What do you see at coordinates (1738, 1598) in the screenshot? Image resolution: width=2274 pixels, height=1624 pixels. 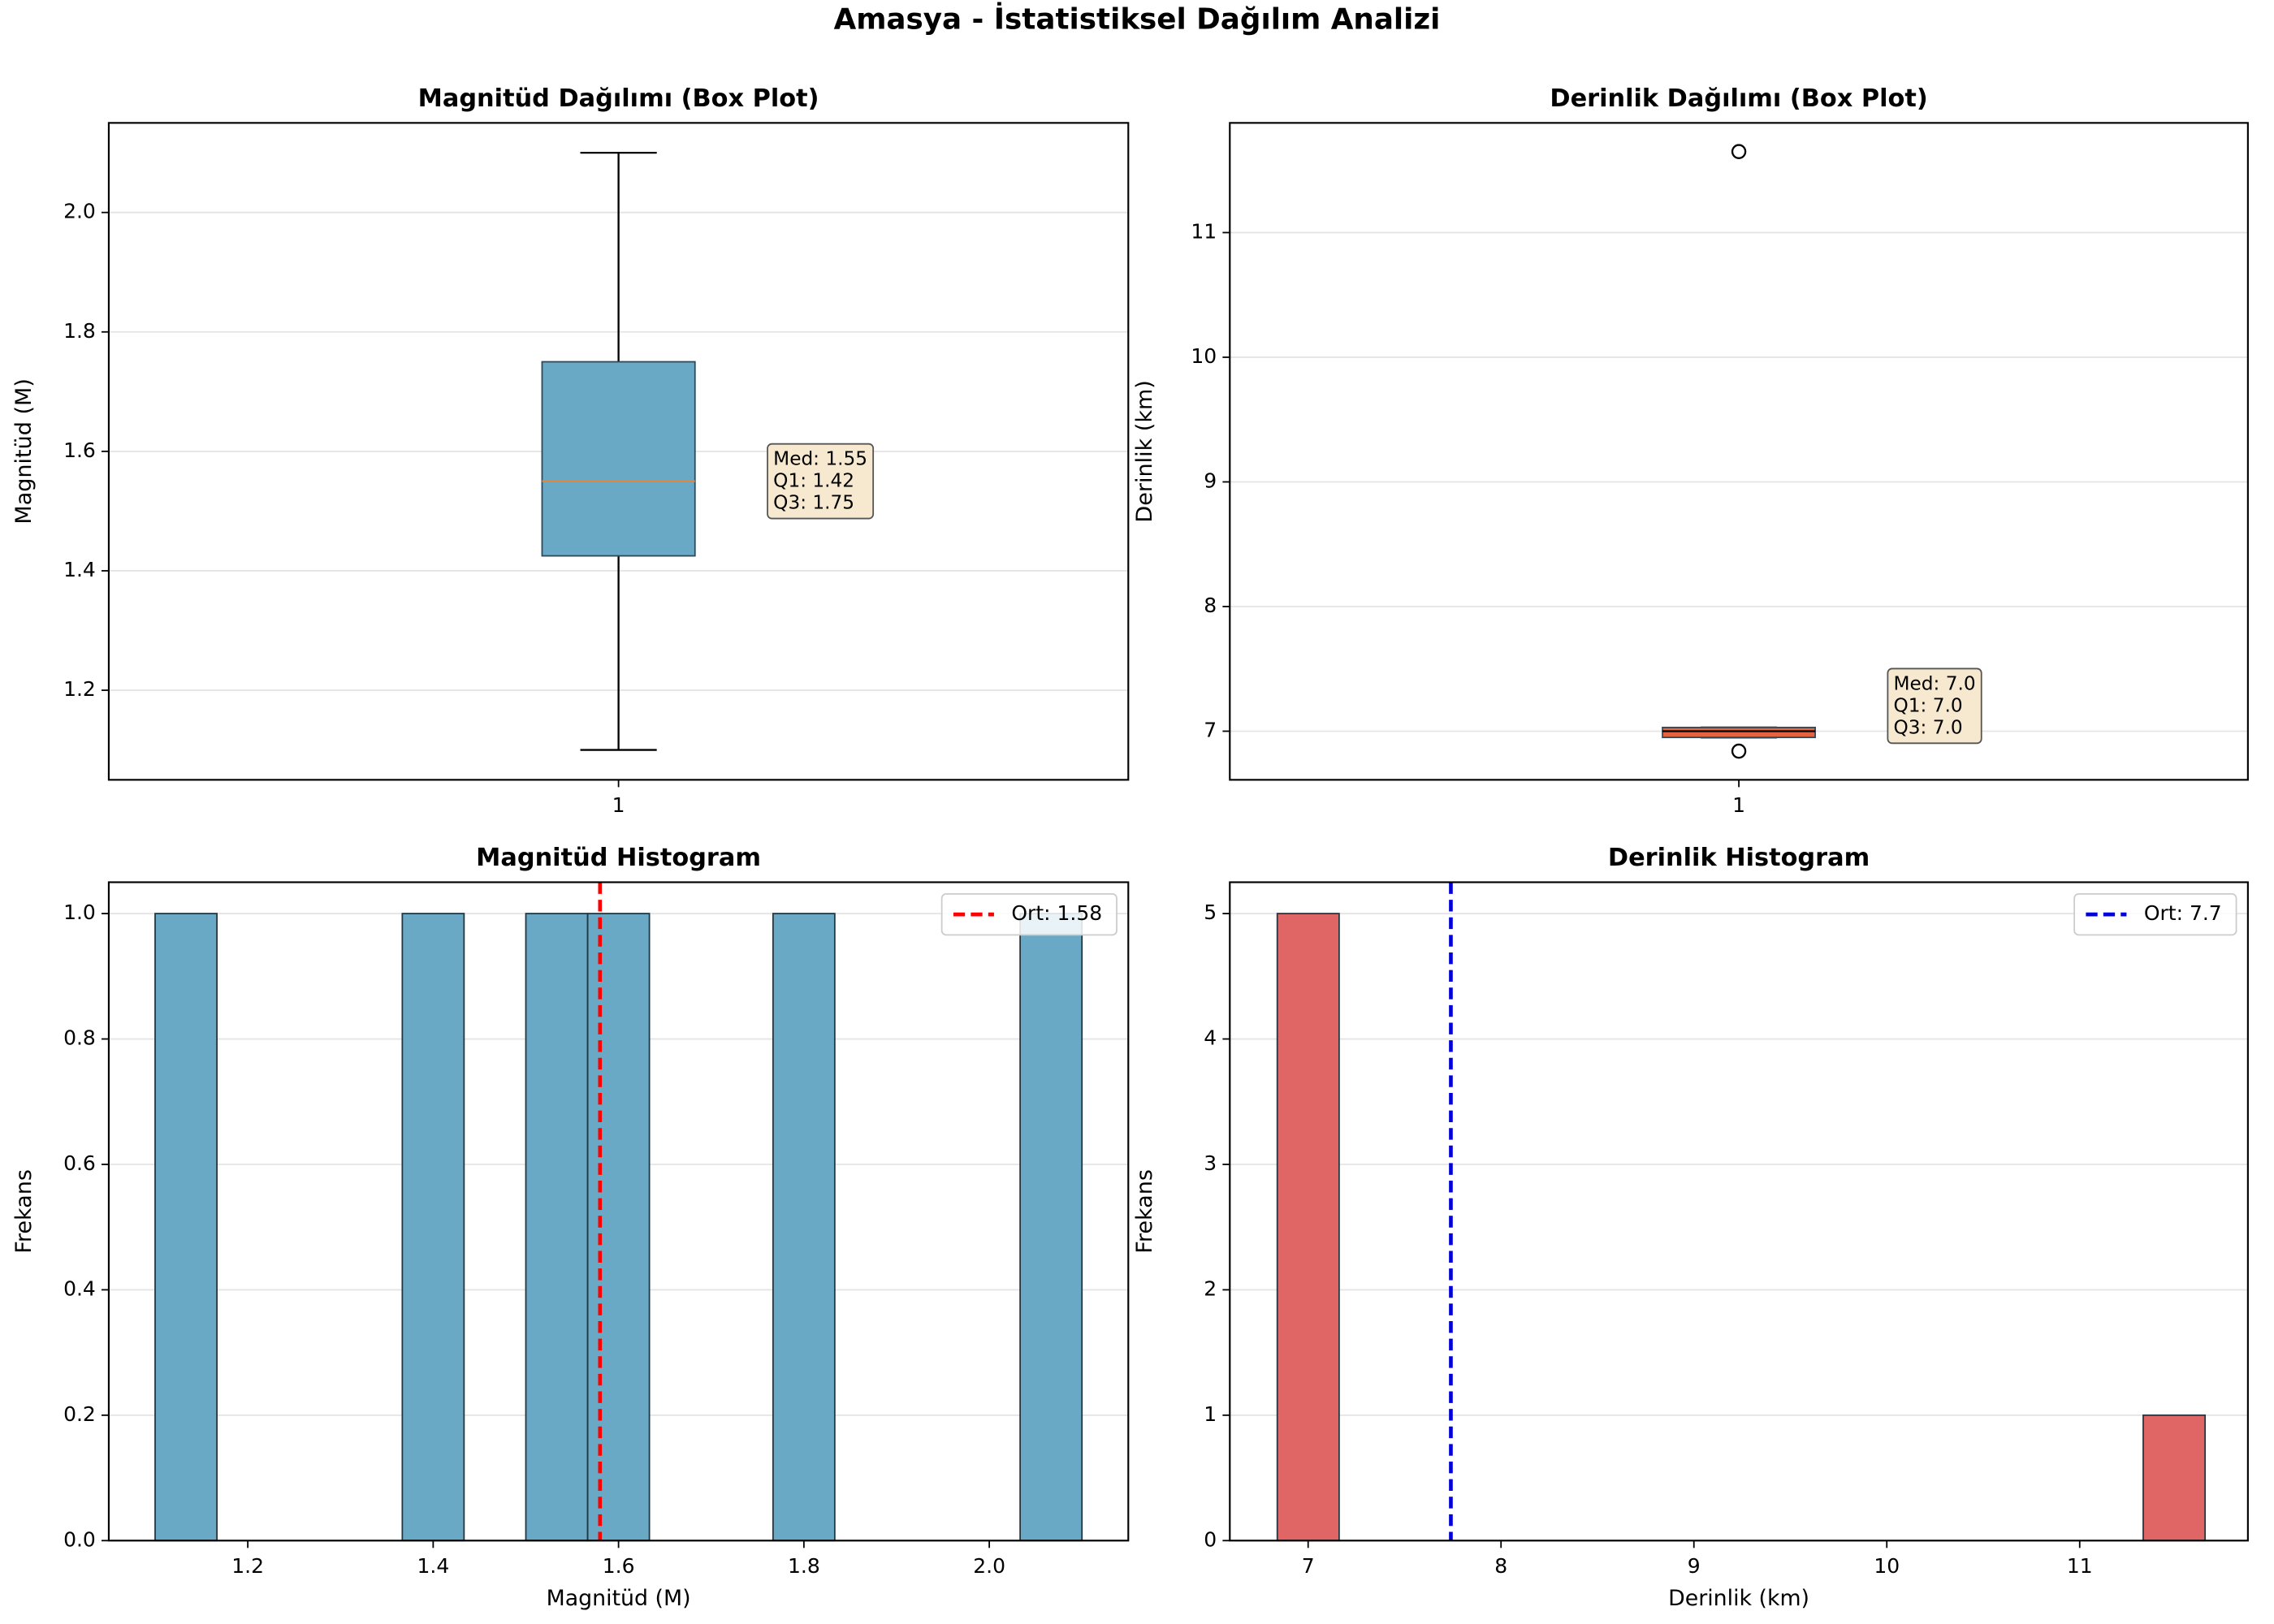 I see `x-axis-label: Derinlik (km)` at bounding box center [1738, 1598].